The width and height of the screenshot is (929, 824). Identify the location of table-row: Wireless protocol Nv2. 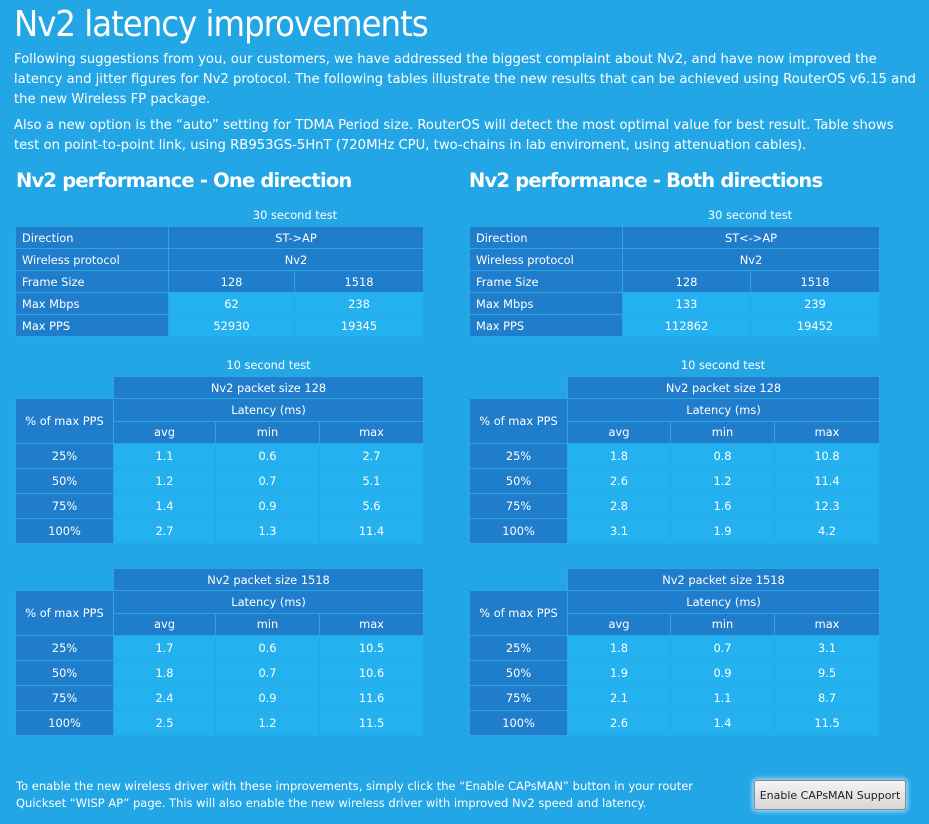
(219, 259).